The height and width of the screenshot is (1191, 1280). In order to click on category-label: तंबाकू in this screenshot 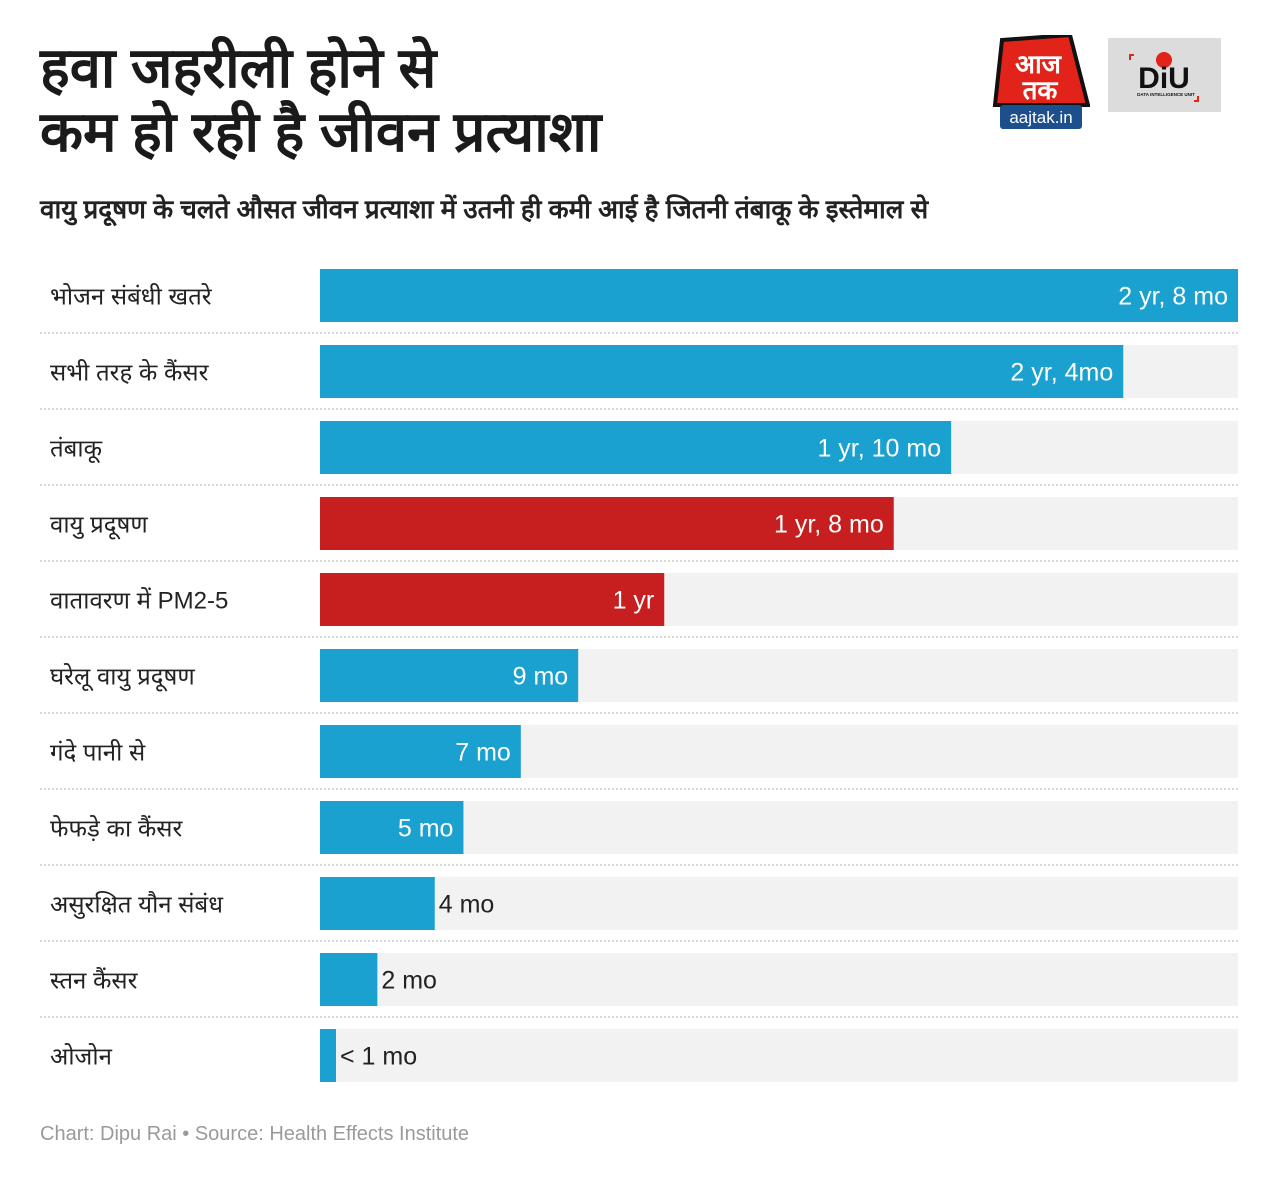, I will do `click(76, 450)`.